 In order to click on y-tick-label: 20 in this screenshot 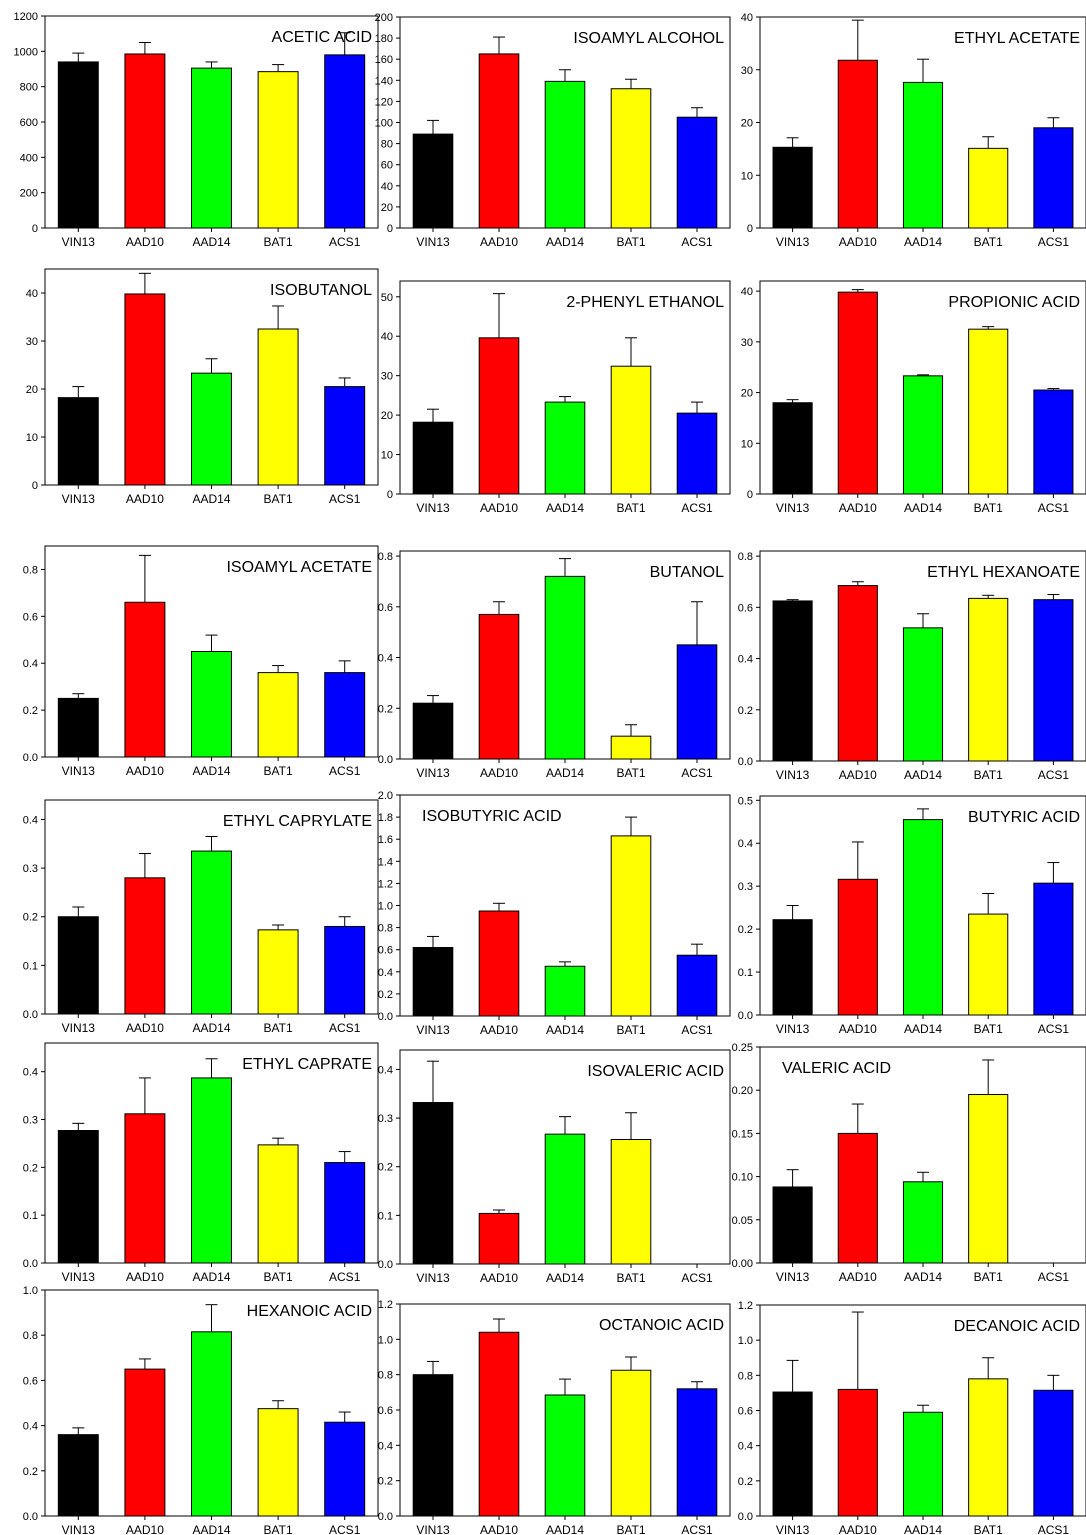, I will do `click(747, 394)`.